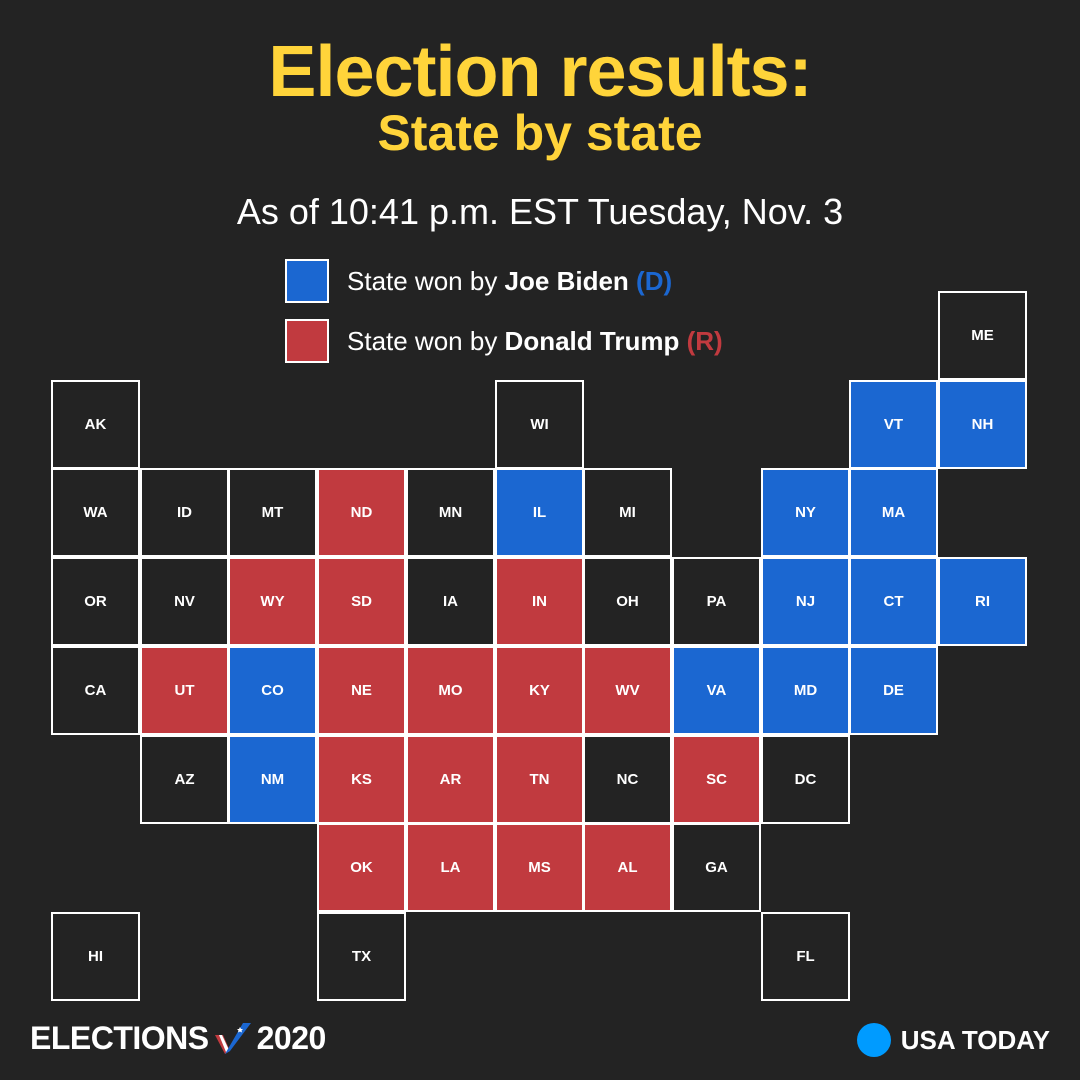 Image resolution: width=1080 pixels, height=1080 pixels. What do you see at coordinates (893, 512) in the screenshot?
I see `state-tile-ma: MA` at bounding box center [893, 512].